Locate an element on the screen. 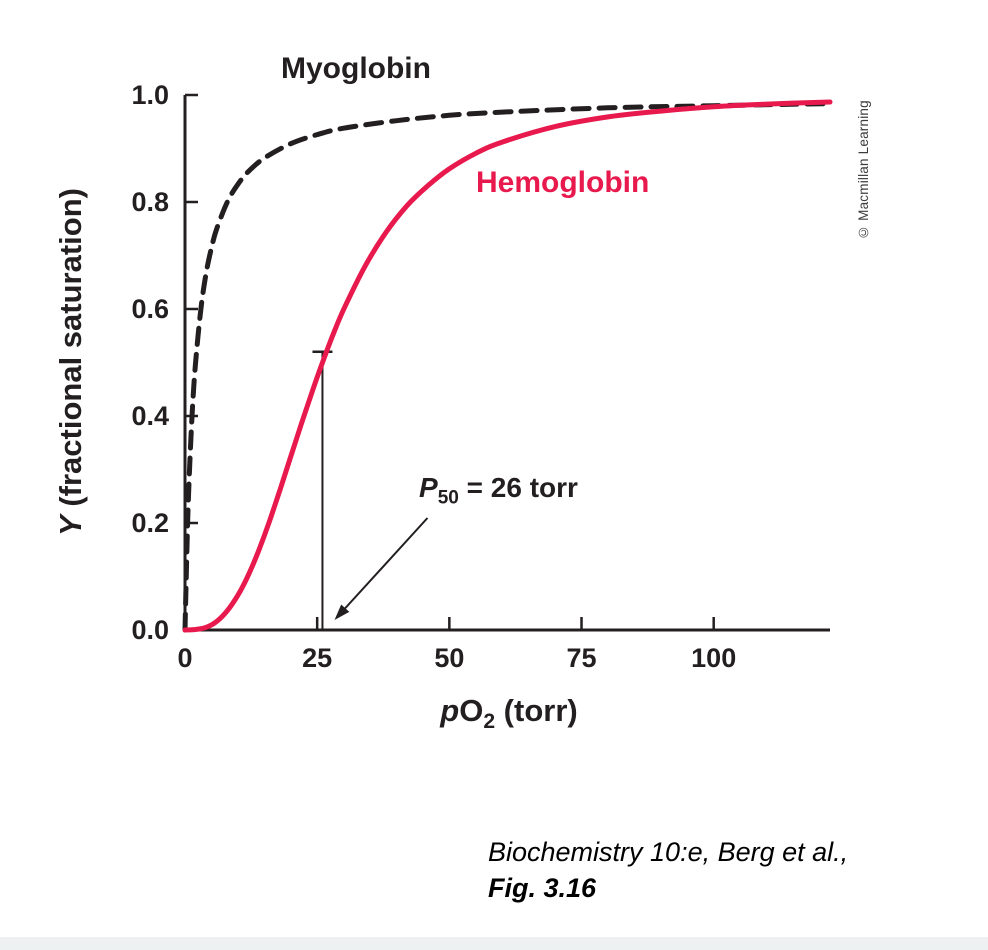 Image resolution: width=988 pixels, height=950 pixels. bottom-strip is located at coordinates (494, 943).